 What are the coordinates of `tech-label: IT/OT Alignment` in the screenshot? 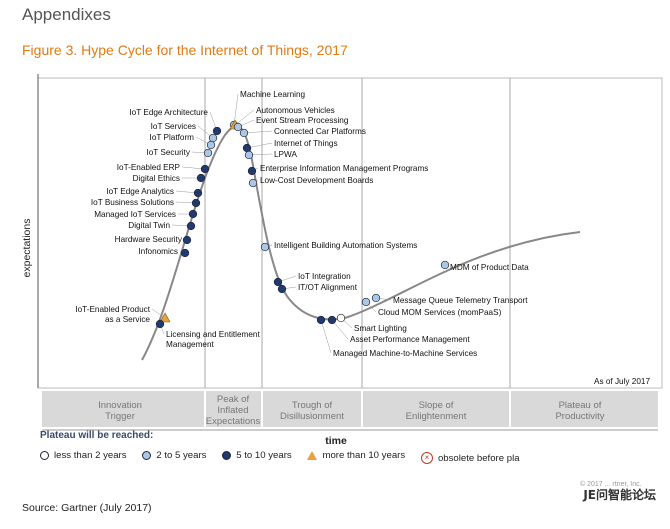 It's located at (328, 287).